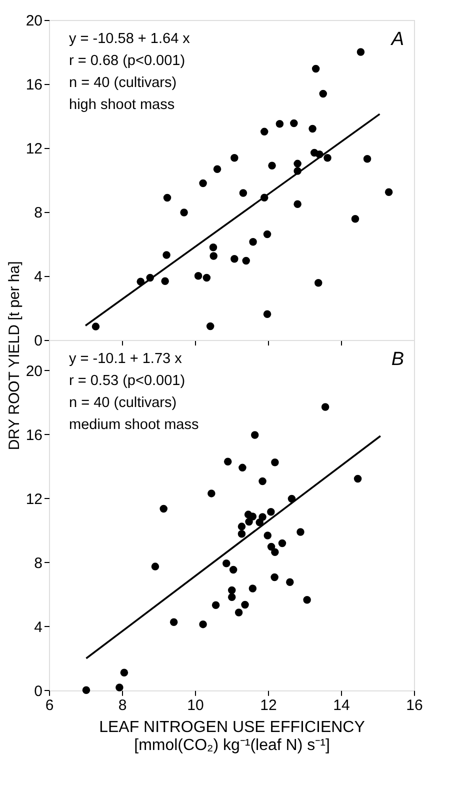  I want to click on x-tick-label: 8, so click(122, 705).